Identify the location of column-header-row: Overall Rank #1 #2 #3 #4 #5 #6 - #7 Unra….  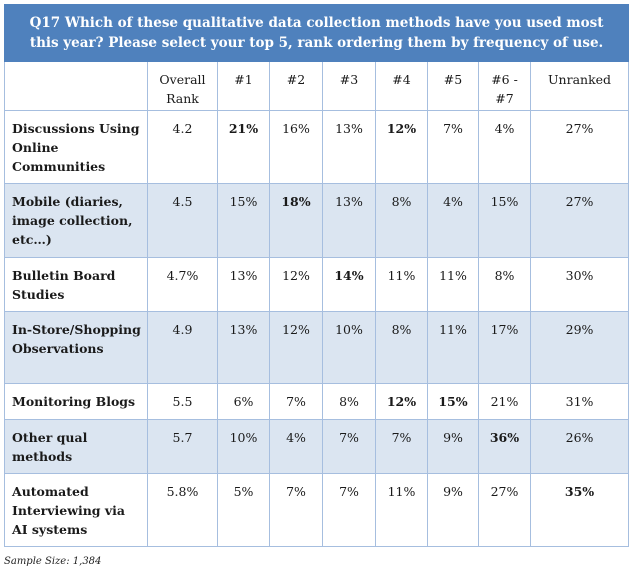
(317, 86).